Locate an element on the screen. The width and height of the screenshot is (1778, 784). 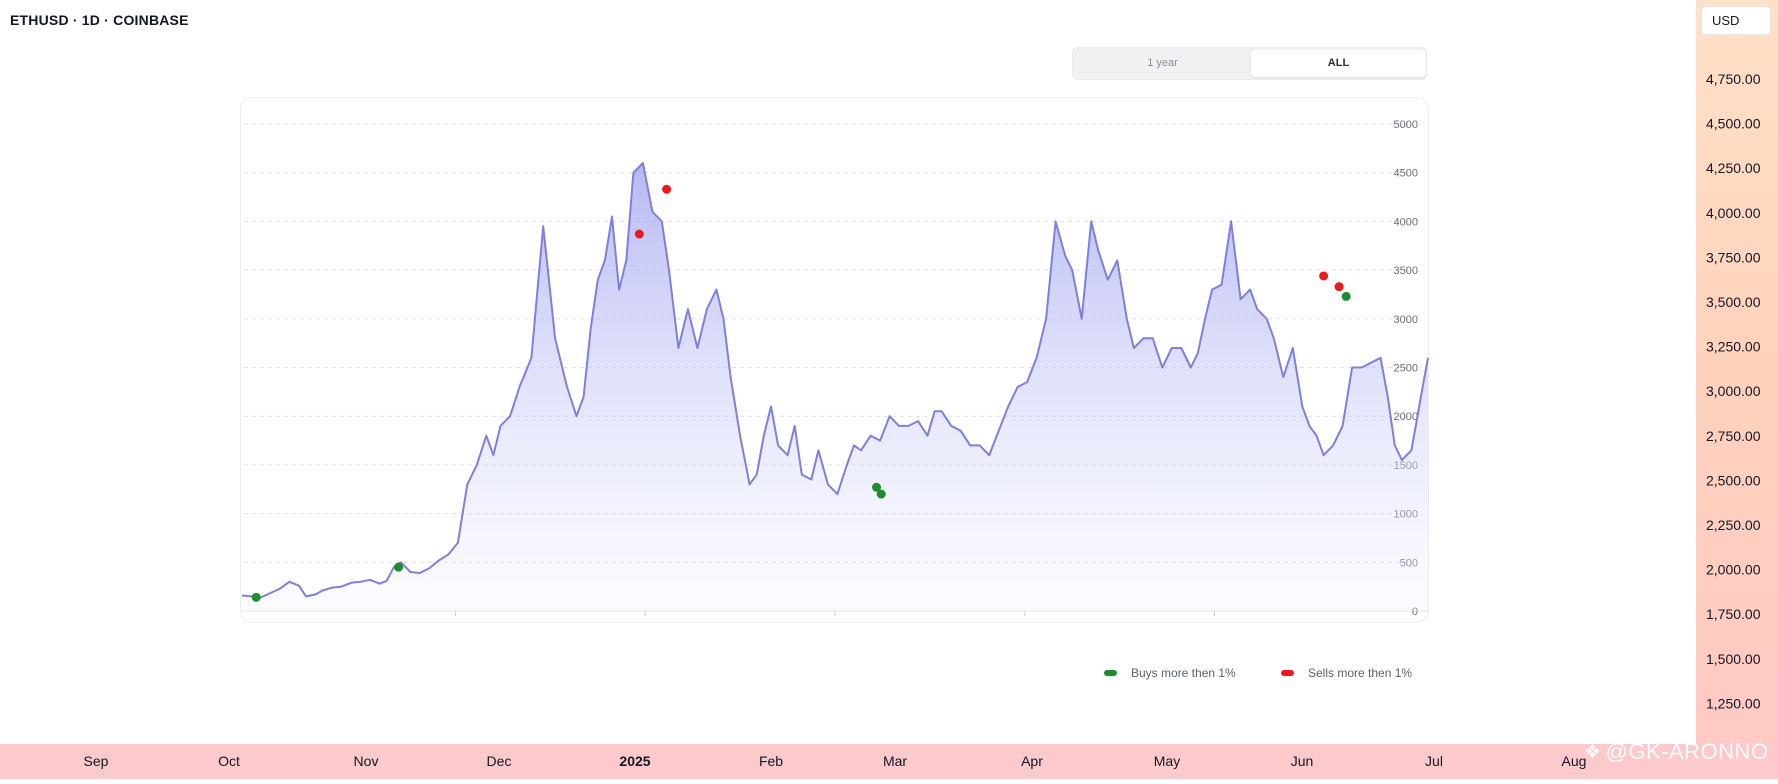
time-axis-label: May is located at coordinates (1167, 761).